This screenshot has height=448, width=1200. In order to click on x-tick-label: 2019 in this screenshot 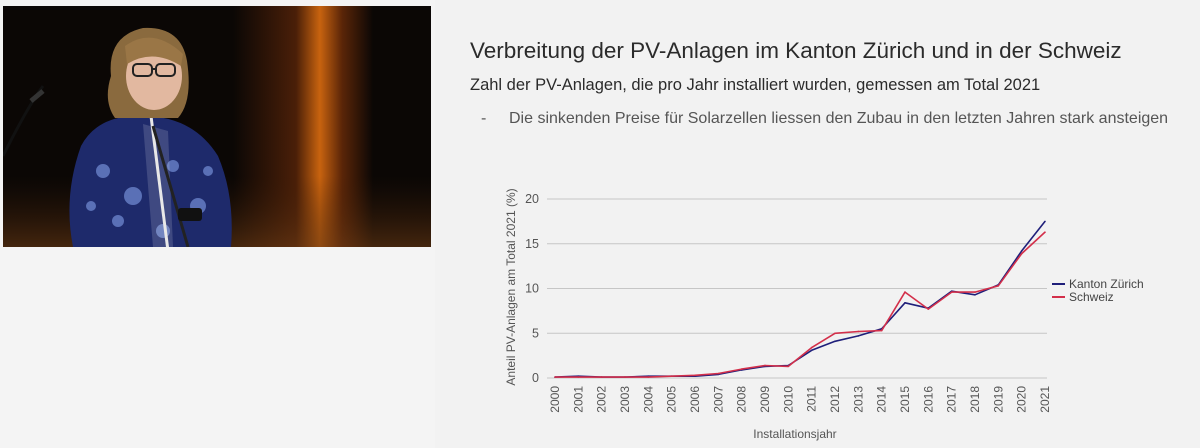, I will do `click(998, 399)`.